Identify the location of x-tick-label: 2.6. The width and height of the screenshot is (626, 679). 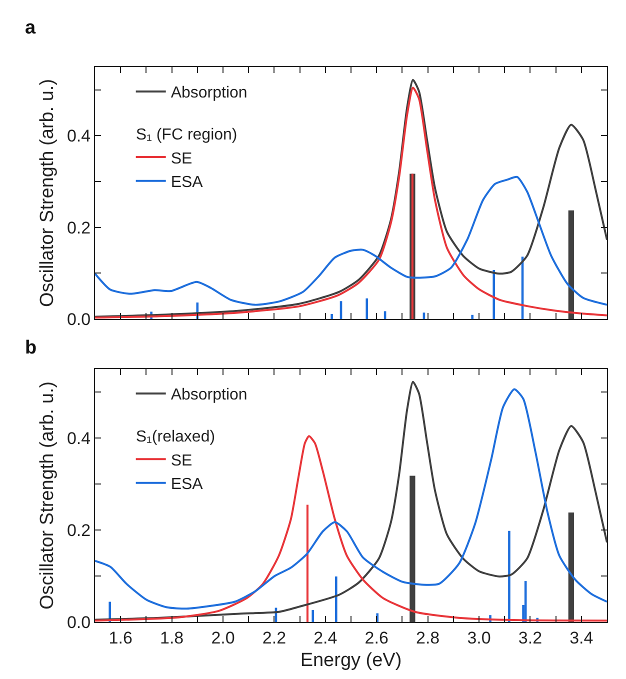
(376, 638).